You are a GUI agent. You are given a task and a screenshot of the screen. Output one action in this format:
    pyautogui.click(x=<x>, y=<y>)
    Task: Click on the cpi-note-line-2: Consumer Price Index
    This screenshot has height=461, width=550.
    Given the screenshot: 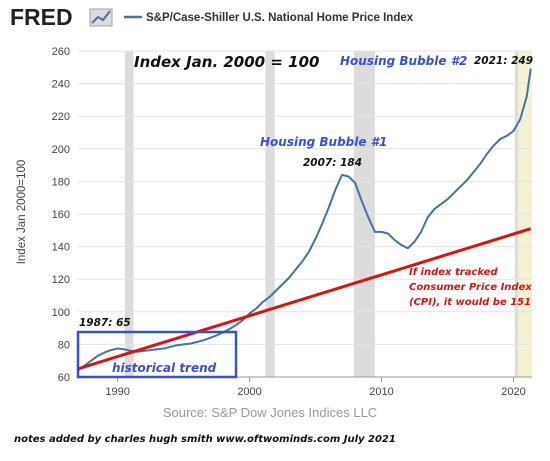 What is the action you would take?
    pyautogui.click(x=470, y=287)
    